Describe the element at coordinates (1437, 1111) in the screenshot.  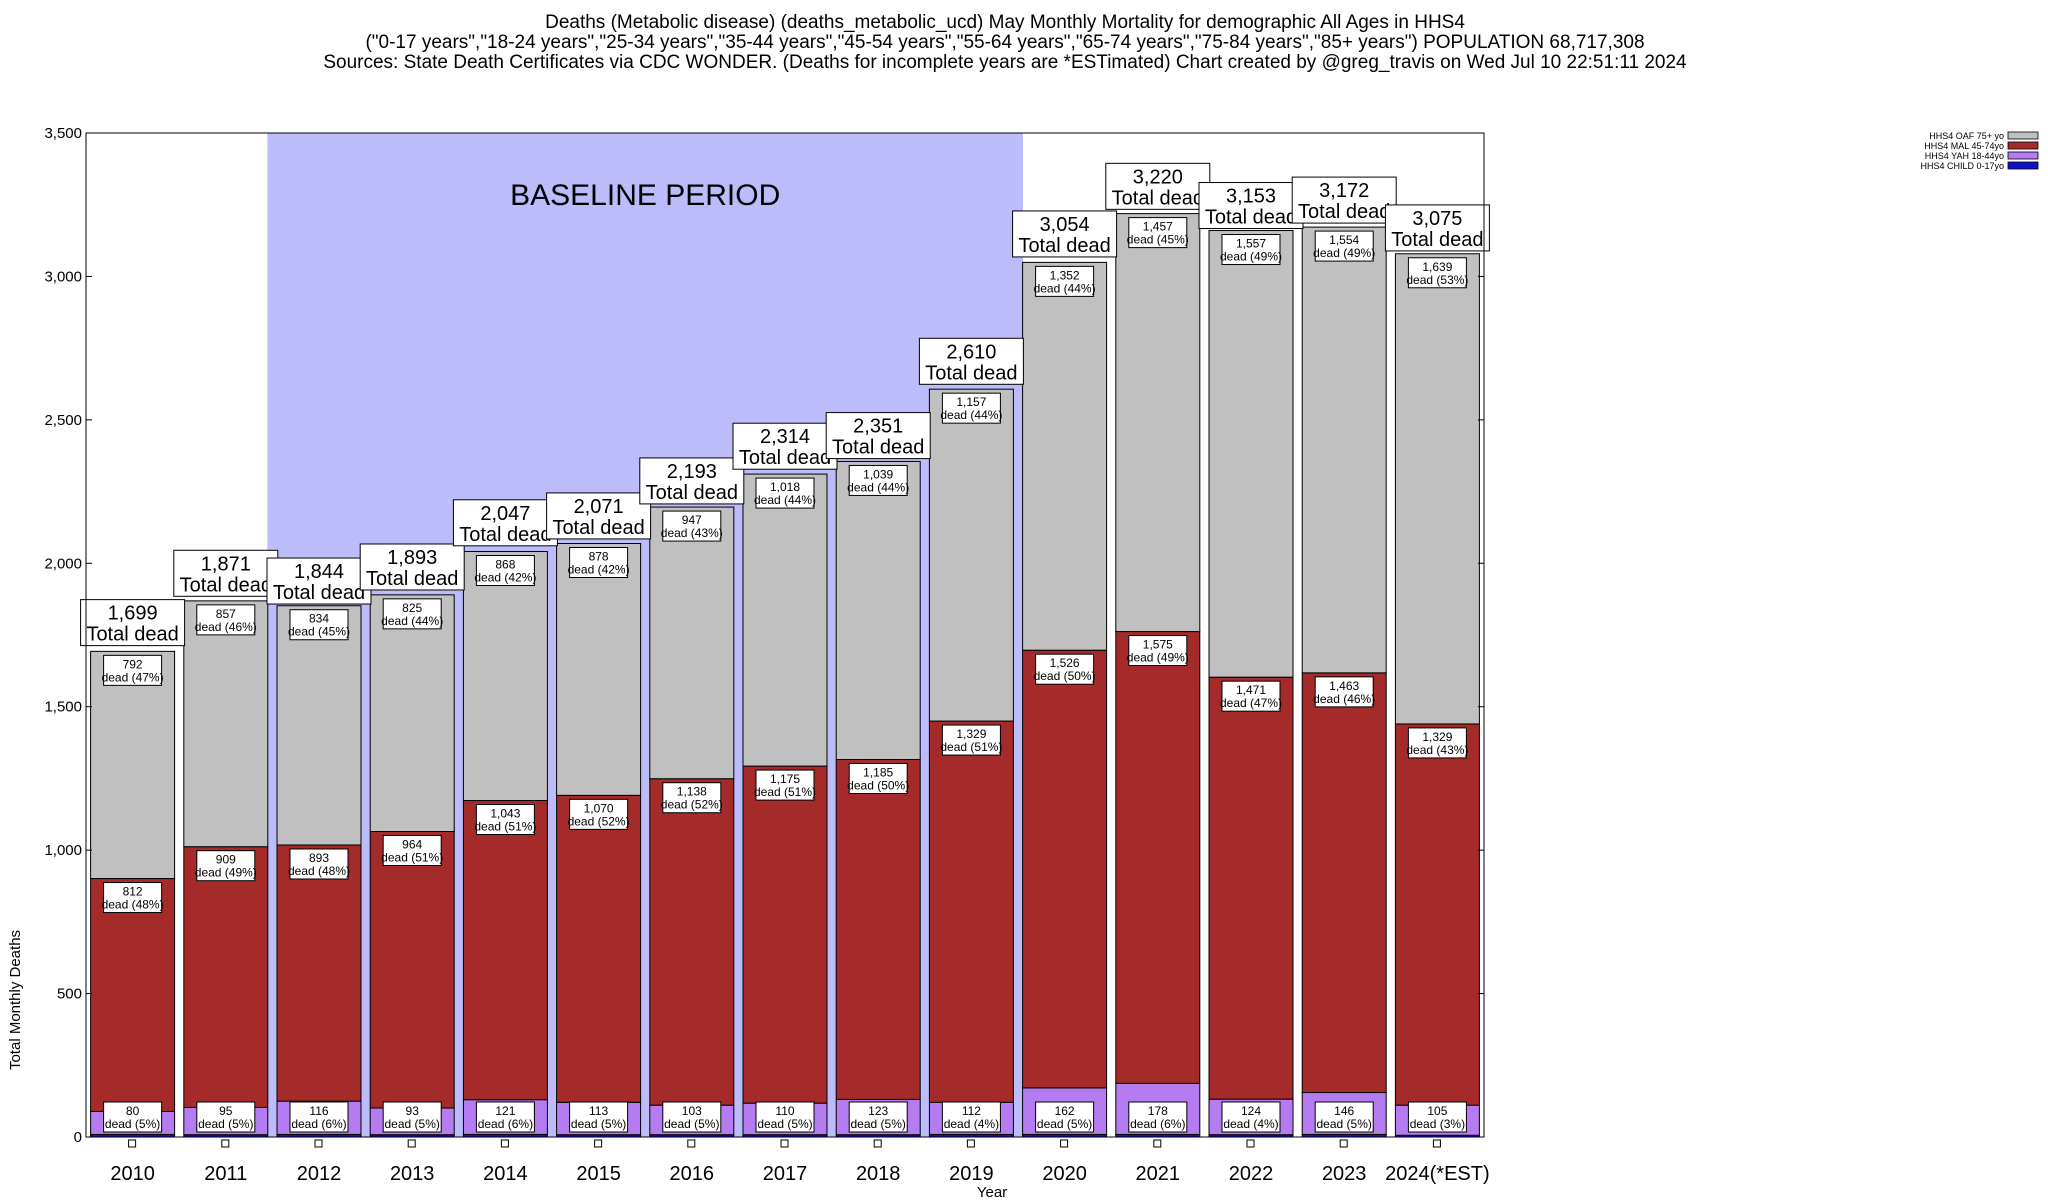
I see `segment-value-label: 105` at that location.